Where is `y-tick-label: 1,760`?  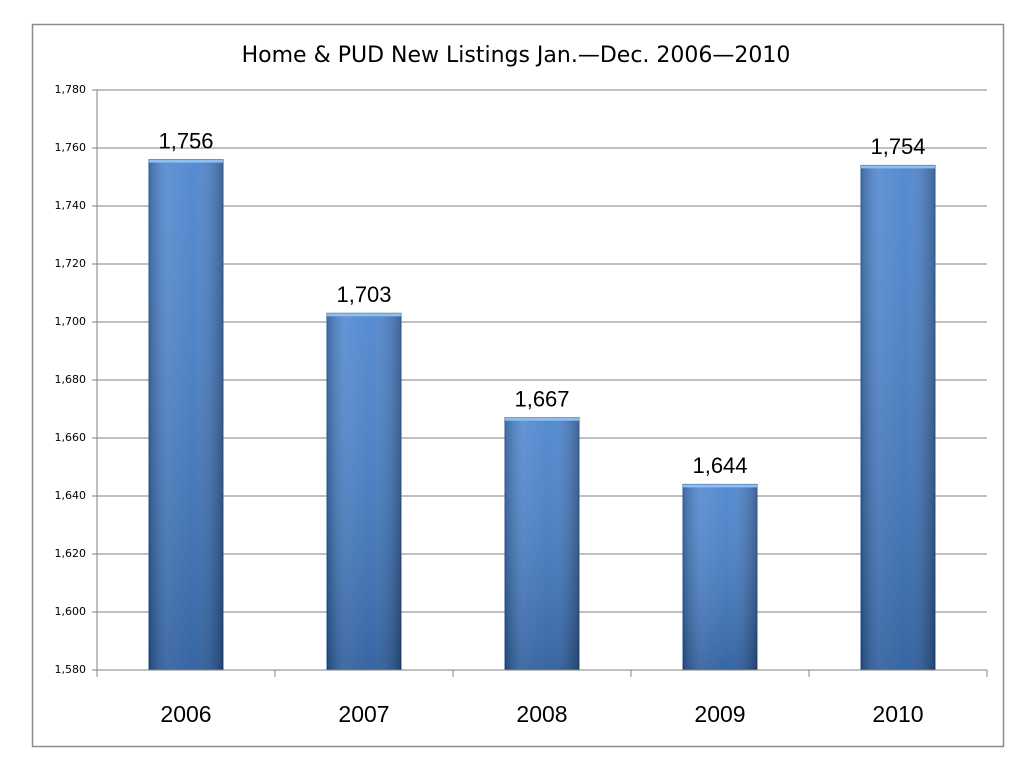 y-tick-label: 1,760 is located at coordinates (71, 147).